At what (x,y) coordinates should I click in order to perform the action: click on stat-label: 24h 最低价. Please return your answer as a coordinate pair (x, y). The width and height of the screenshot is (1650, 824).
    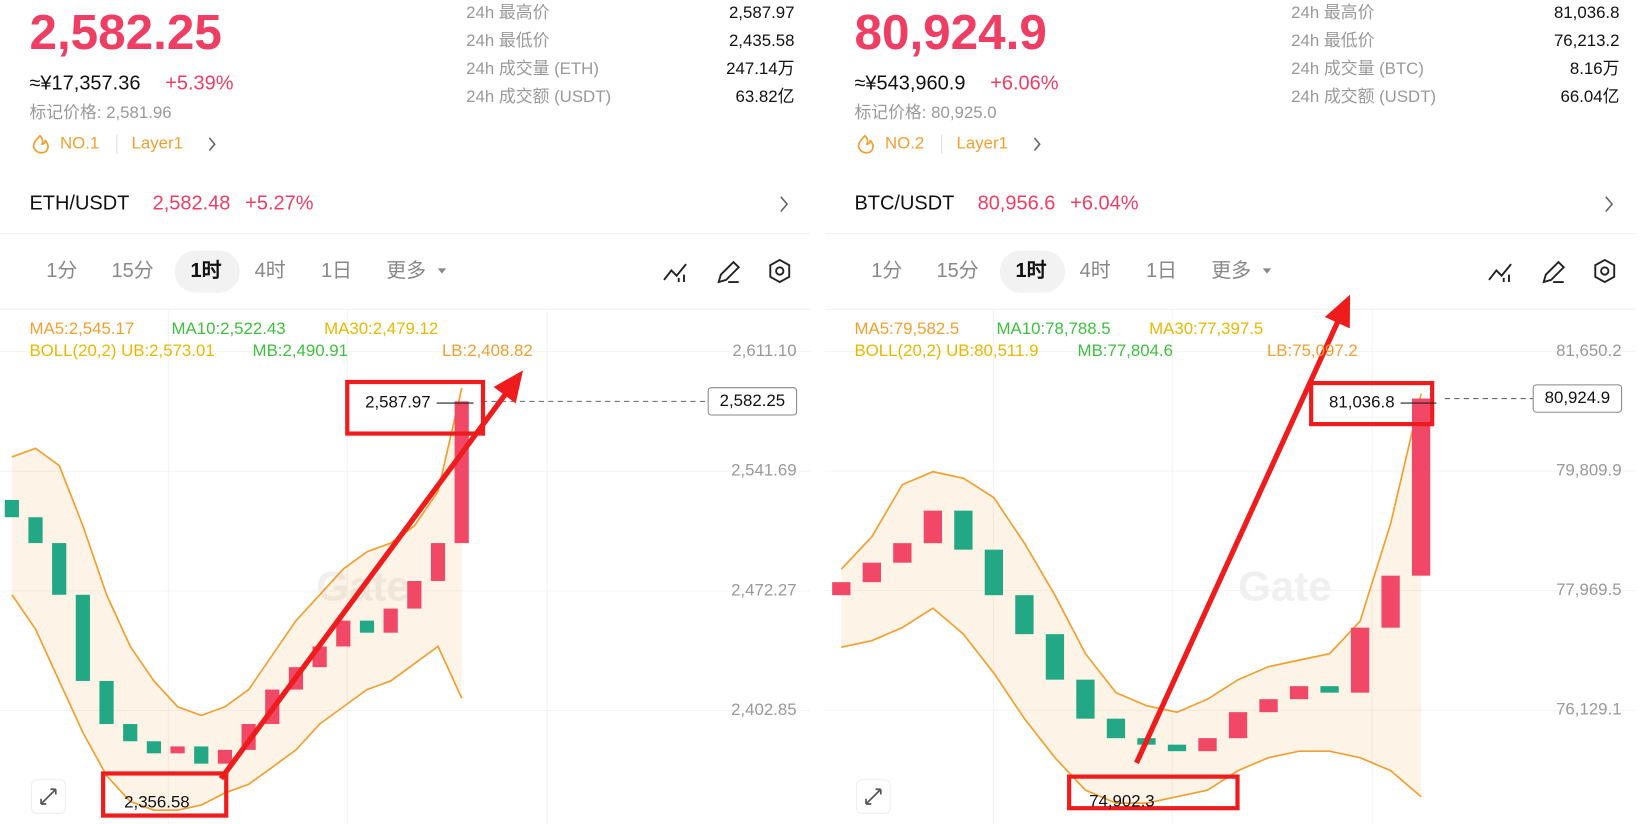
    Looking at the image, I should click on (1332, 40).